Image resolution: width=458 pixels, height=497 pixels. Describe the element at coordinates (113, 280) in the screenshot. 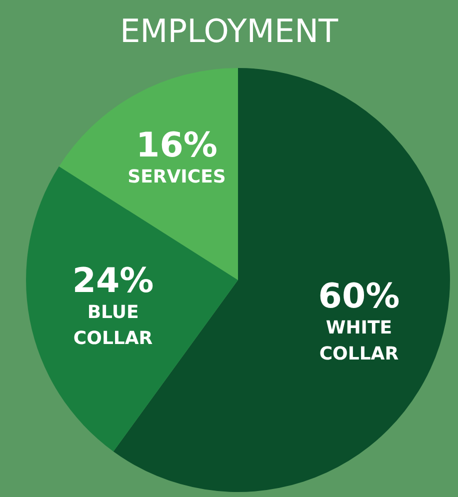

I see `data-label: 24%` at that location.